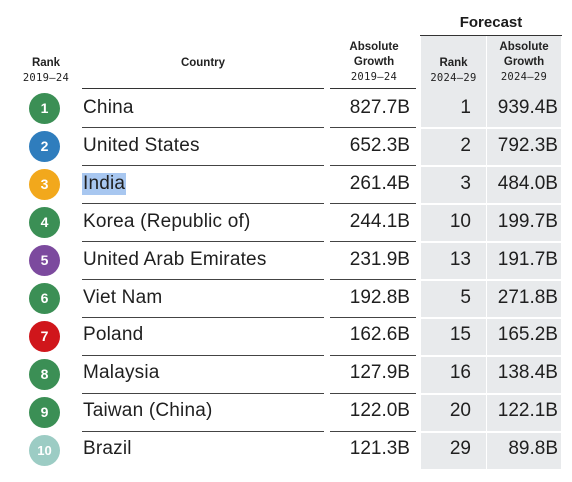 The image size is (572, 482). What do you see at coordinates (286, 412) in the screenshot?
I see `table-row: 9 Taiwan (China) 122.0B 20 122.1B` at bounding box center [286, 412].